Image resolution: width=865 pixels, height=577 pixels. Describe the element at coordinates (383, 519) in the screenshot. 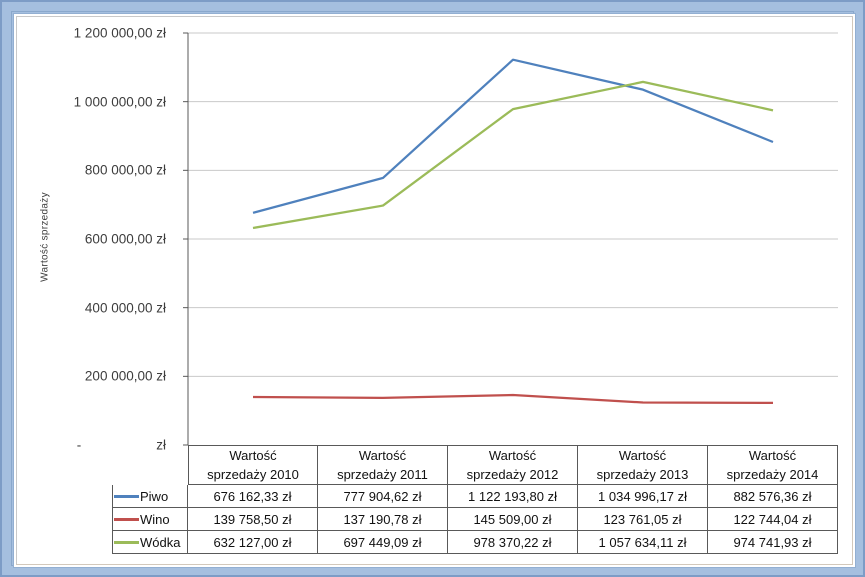

I see `table-value-cell: 137 190,78 zł` at that location.